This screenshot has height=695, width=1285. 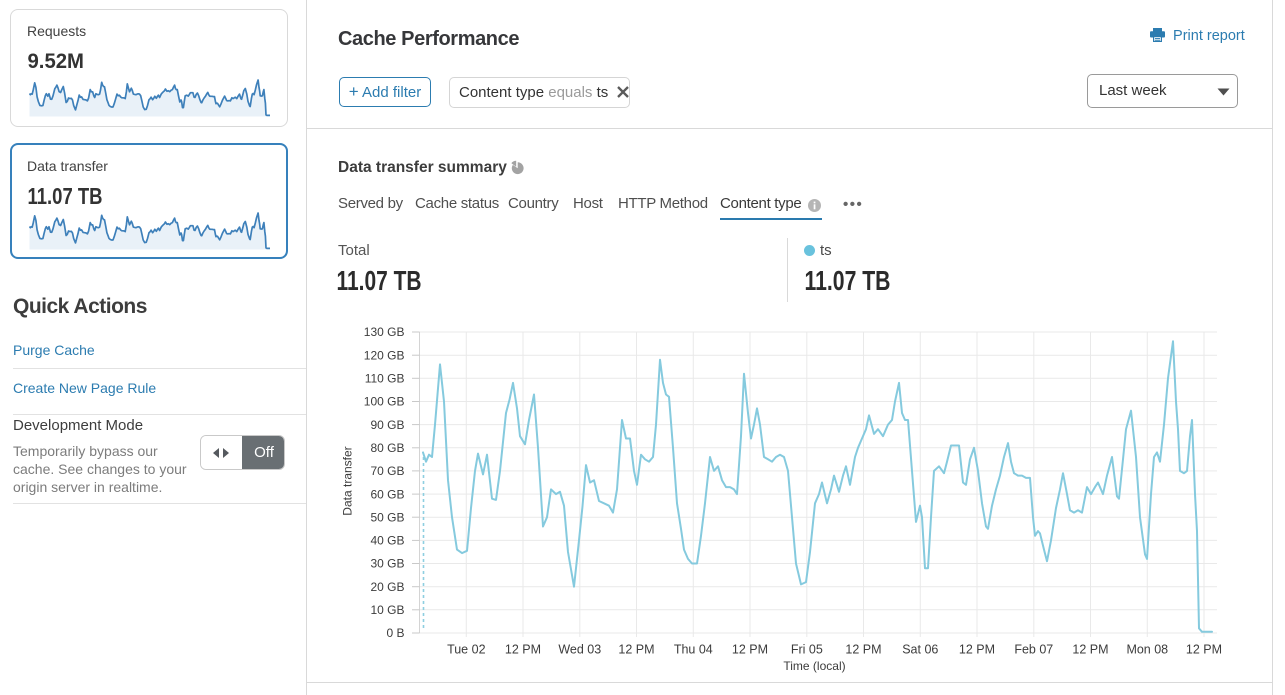 What do you see at coordinates (387, 610) in the screenshot?
I see `svg-text: 10 GB` at bounding box center [387, 610].